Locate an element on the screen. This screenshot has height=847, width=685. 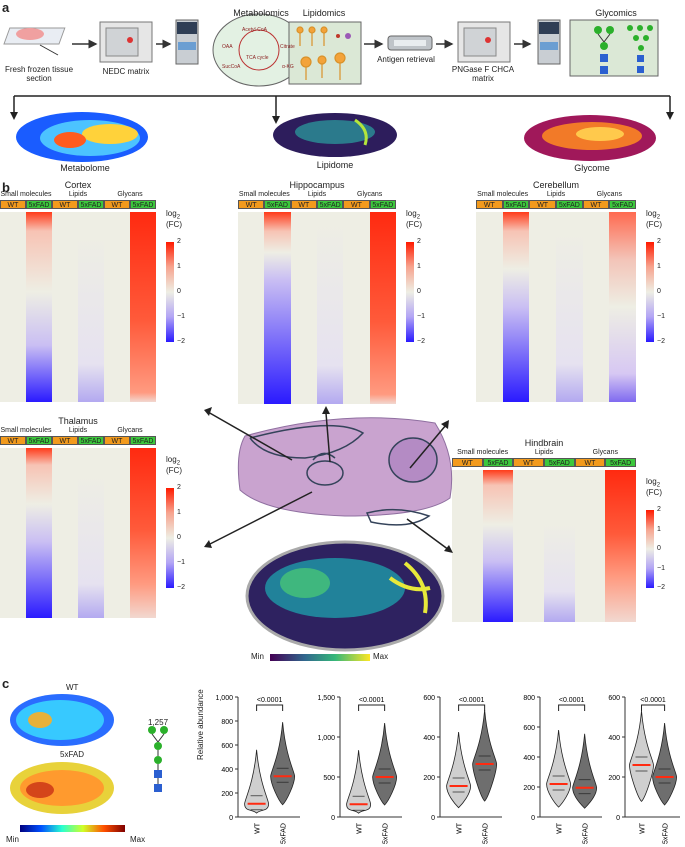
heatmap-title-cortex: Cortex is located at coordinates (78, 185).